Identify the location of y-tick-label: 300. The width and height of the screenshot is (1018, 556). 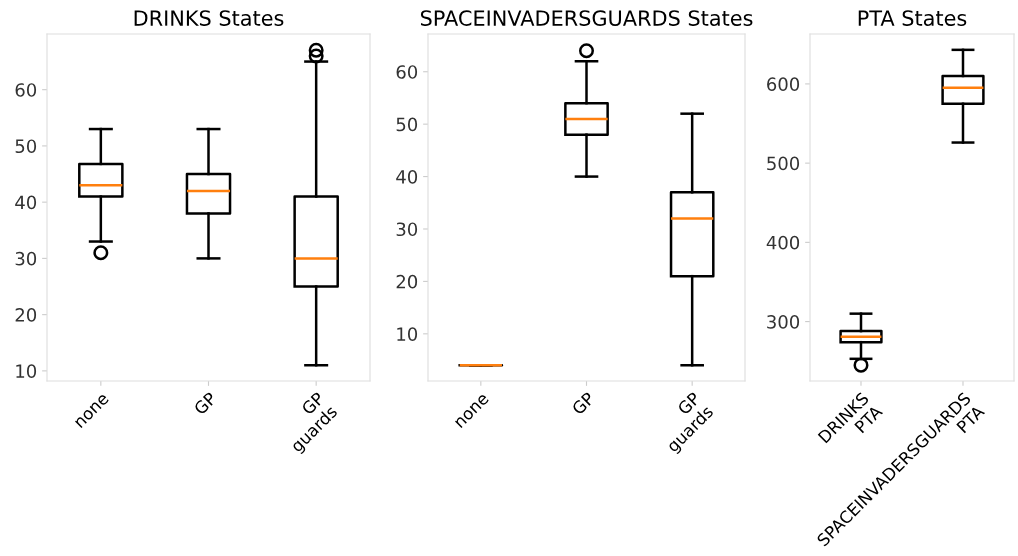
(783, 322).